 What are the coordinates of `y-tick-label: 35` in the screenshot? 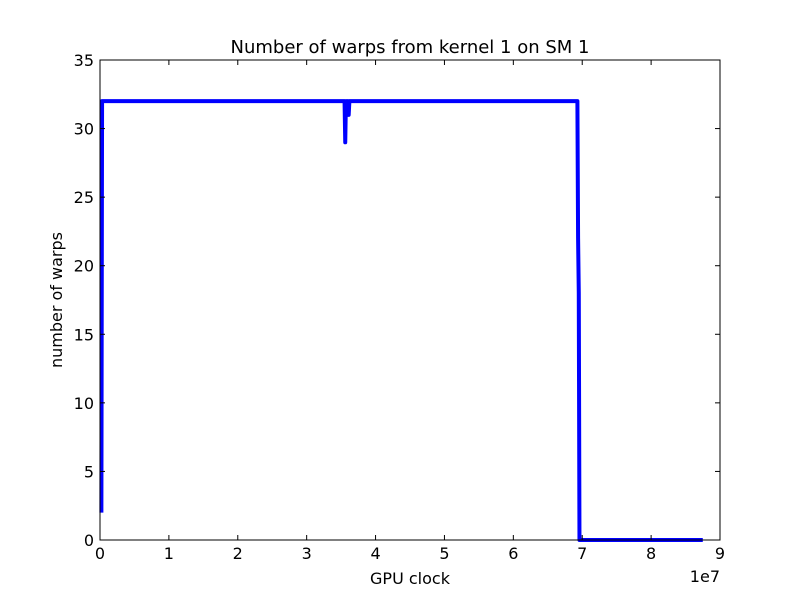 It's located at (84, 60).